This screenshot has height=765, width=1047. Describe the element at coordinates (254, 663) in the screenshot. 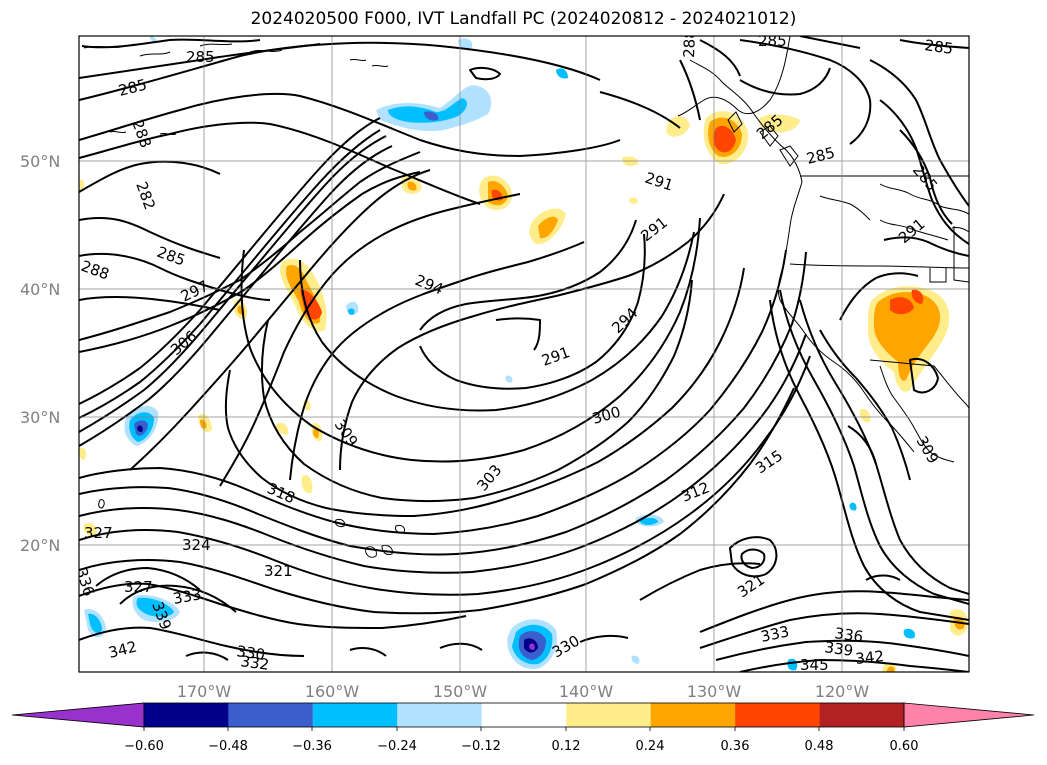

I see `contour-label: 332` at that location.